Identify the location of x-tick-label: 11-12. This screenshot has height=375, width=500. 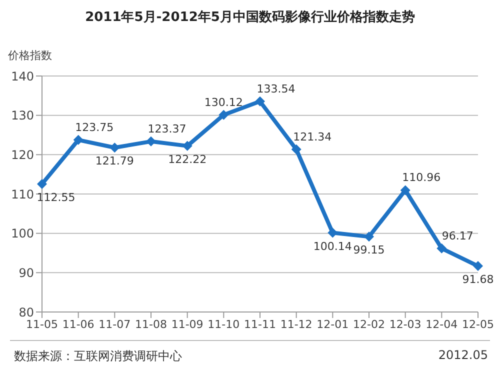
(296, 324).